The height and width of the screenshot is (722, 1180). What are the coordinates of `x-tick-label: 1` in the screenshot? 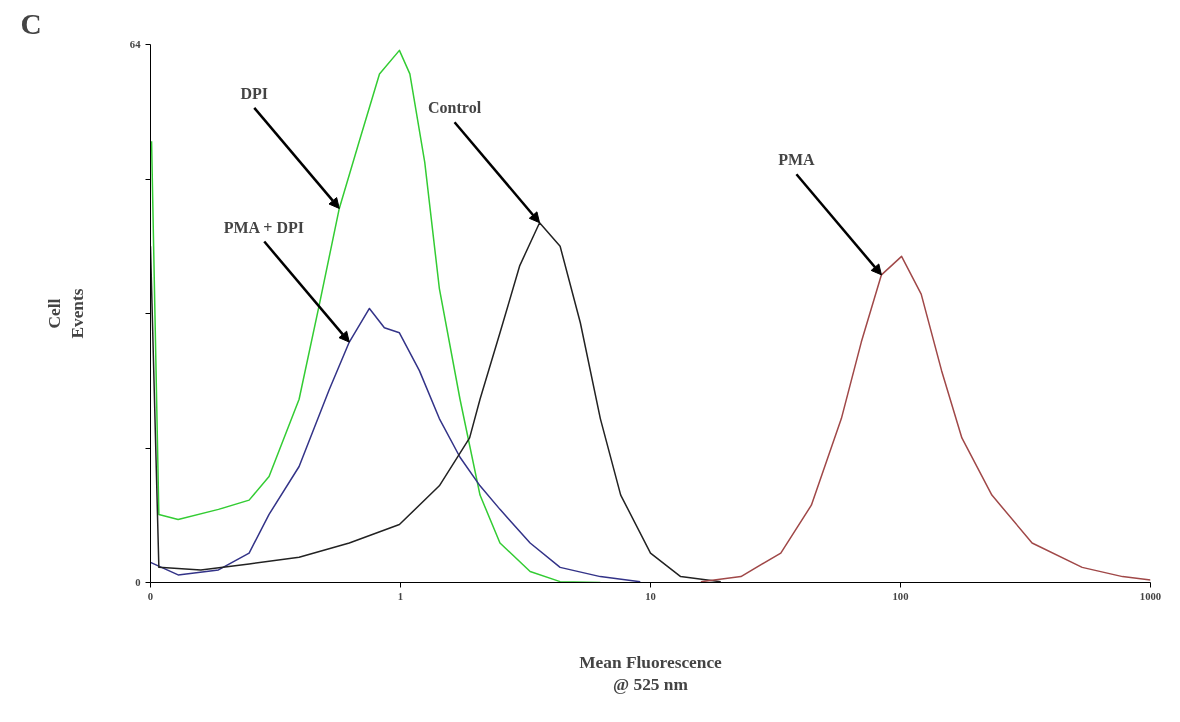 It's located at (400, 596).